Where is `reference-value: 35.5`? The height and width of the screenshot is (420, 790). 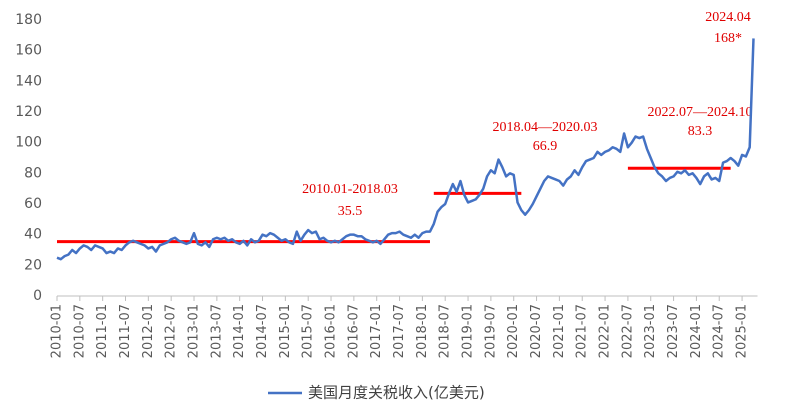
reference-value: 35.5 is located at coordinates (350, 211).